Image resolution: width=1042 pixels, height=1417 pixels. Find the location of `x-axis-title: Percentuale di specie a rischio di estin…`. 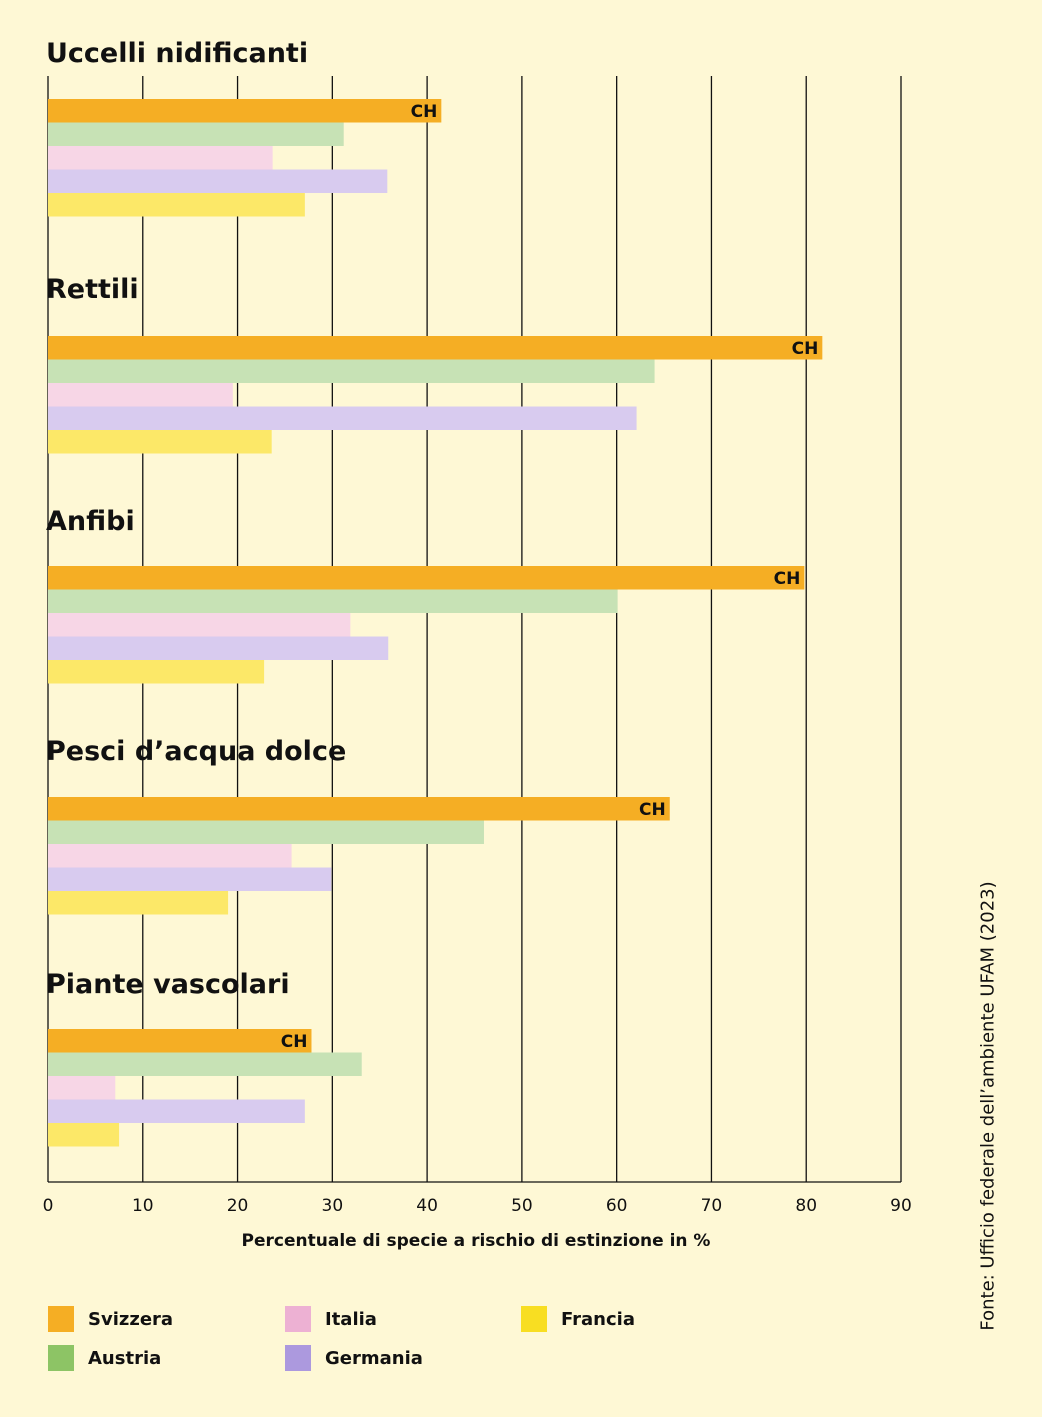

x-axis-title: Percentuale di specie a rischio di estin… is located at coordinates (476, 1241).